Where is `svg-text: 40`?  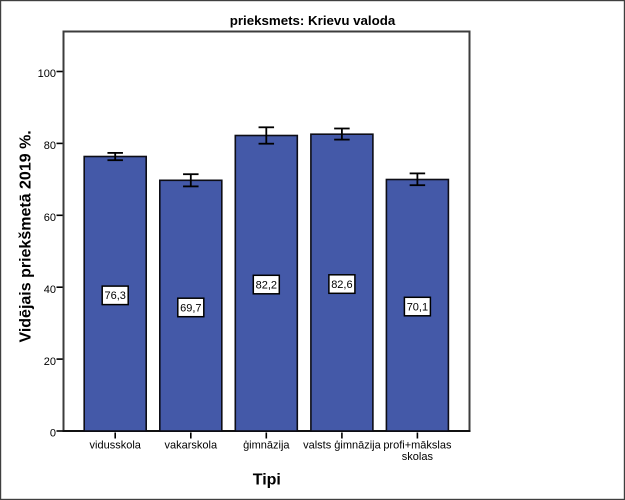
svg-text: 40 is located at coordinates (50, 290).